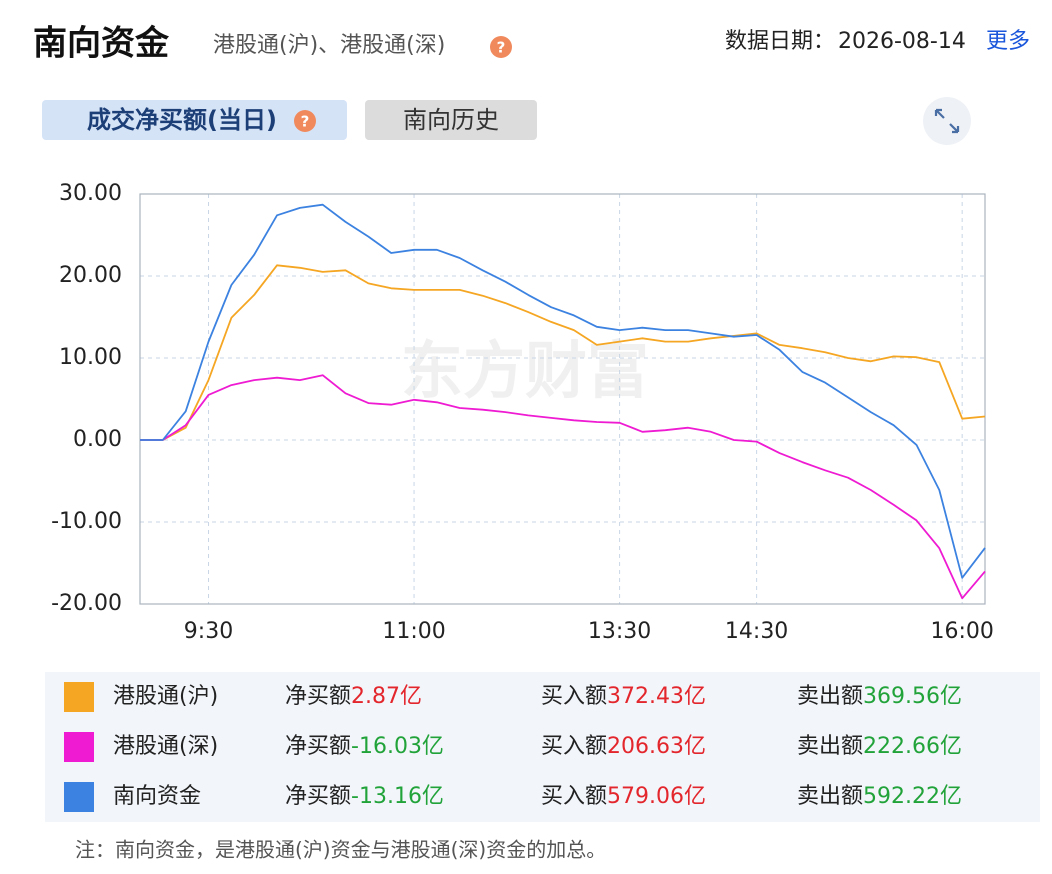 The width and height of the screenshot is (1052, 874). I want to click on summary-value: 372.43亿, so click(656, 696).